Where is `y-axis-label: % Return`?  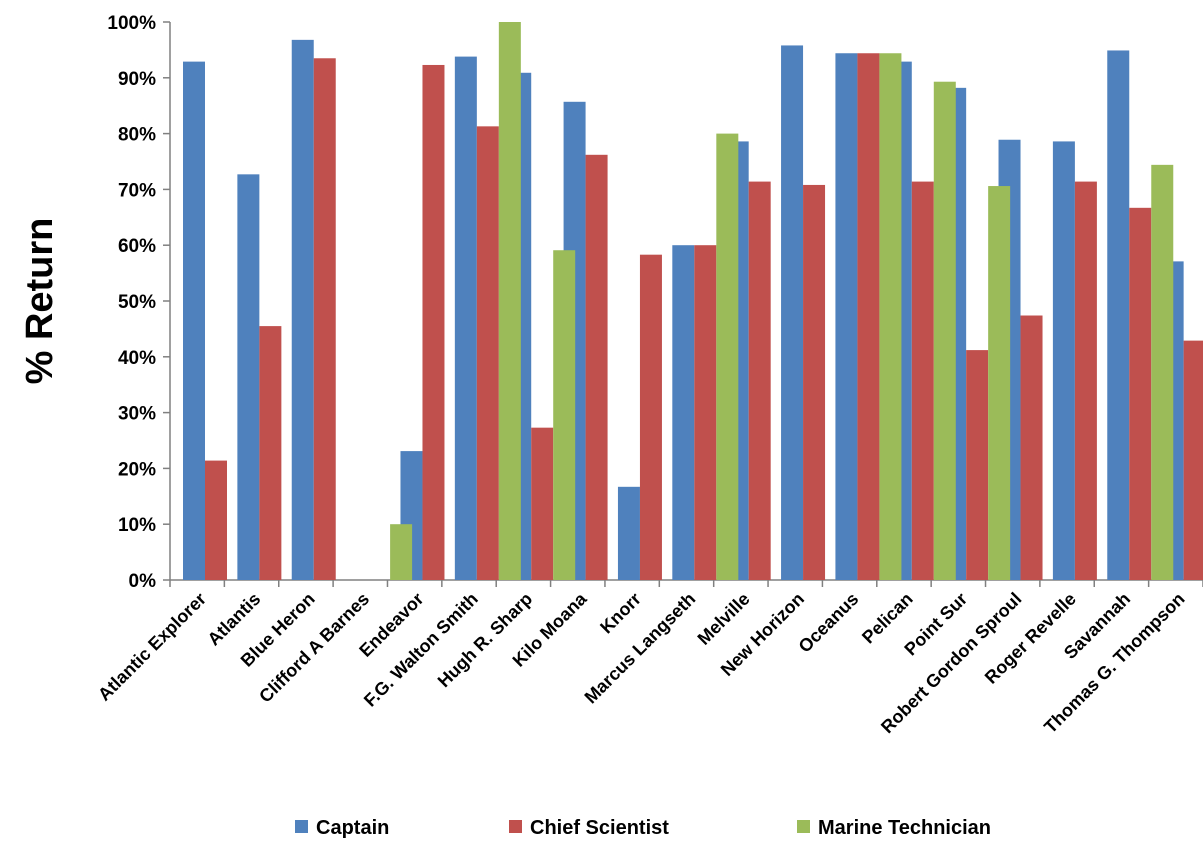
y-axis-label: % Return is located at coordinates (40, 301).